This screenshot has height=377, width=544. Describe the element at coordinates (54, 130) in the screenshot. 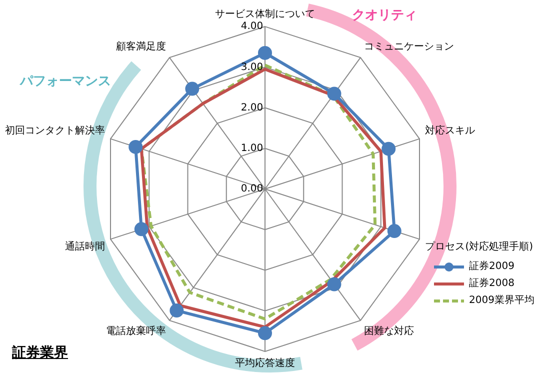

I see `spoke-label: 初回コンタクト解決率` at that location.